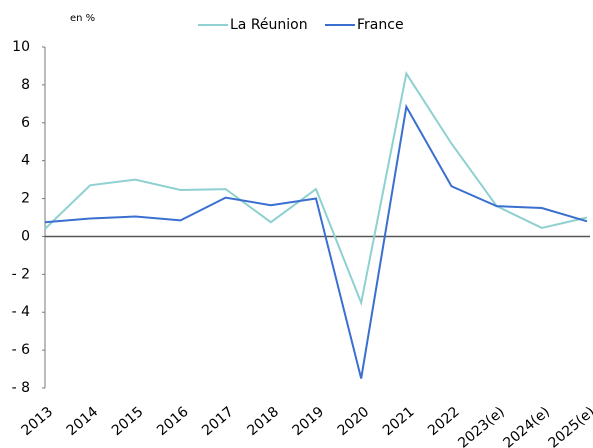 The height and width of the screenshot is (448, 593). Describe the element at coordinates (21, 312) in the screenshot. I see `y-tick-label: - 4` at that location.